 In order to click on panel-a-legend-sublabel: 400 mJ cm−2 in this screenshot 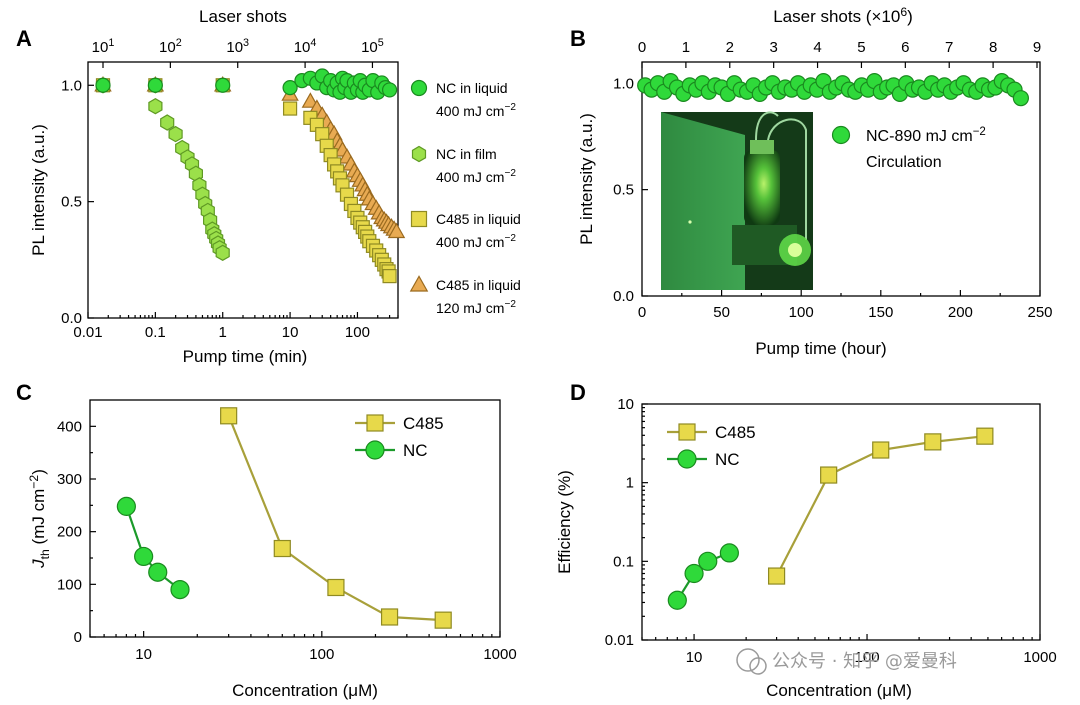, I will do `click(476, 241)`.